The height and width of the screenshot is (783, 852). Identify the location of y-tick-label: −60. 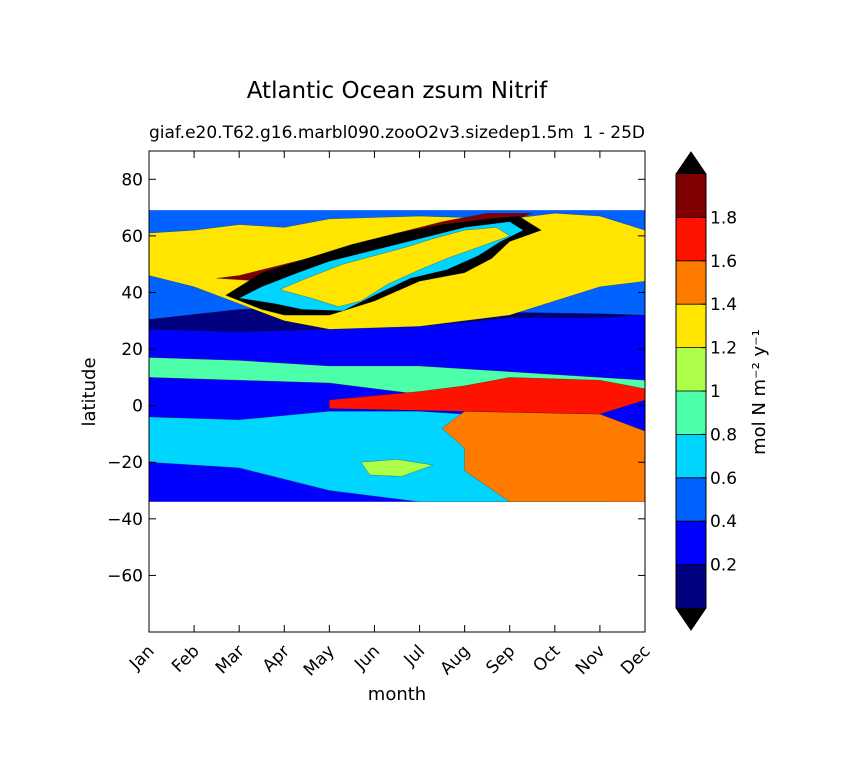
(125, 576).